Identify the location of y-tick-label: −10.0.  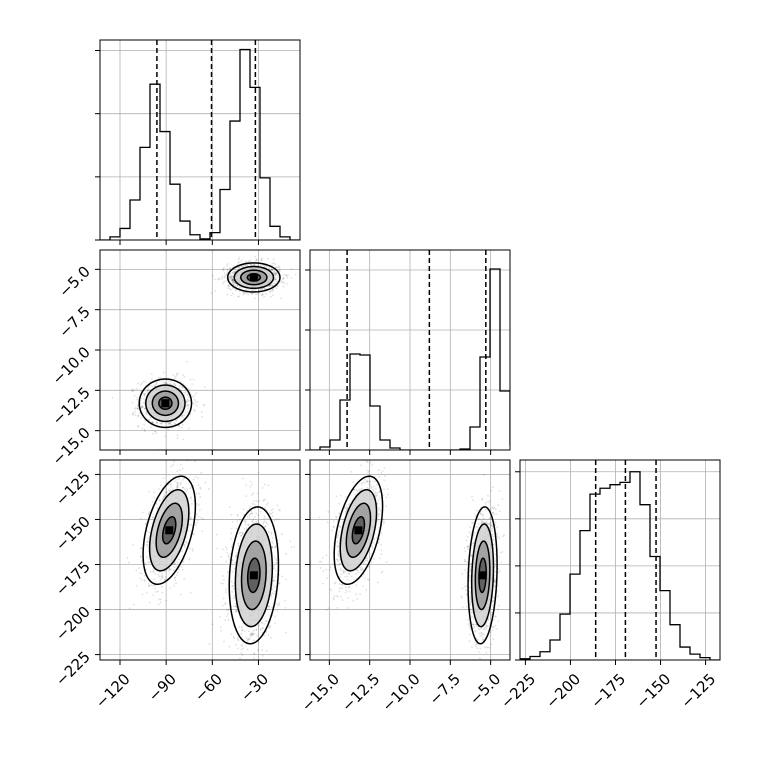
(71, 365).